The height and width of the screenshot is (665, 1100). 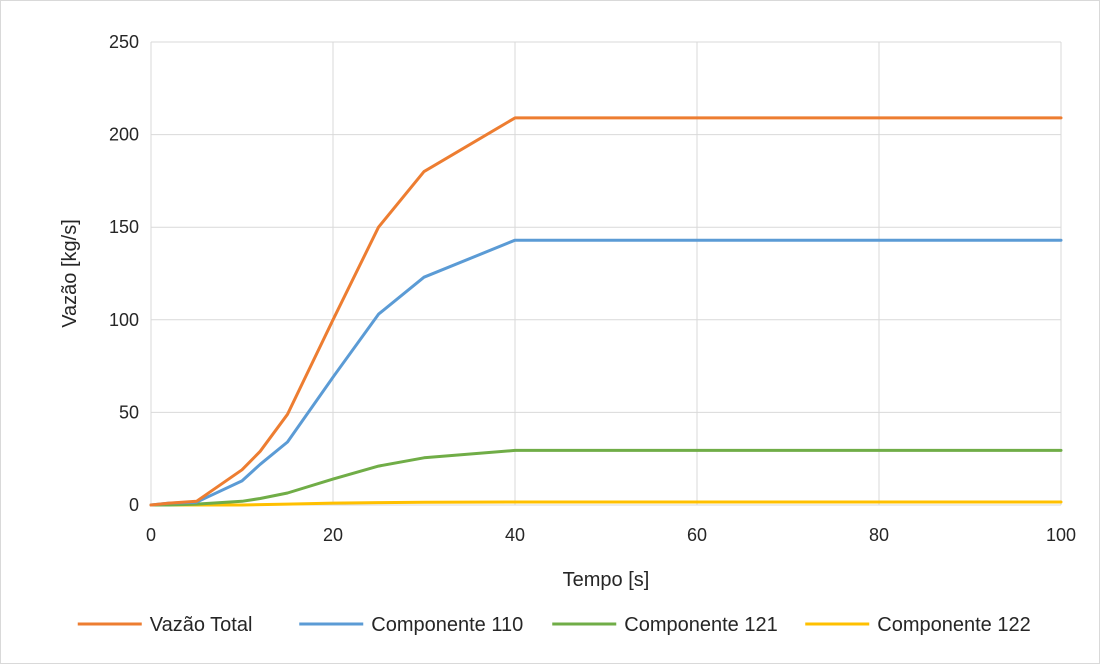 What do you see at coordinates (515, 535) in the screenshot?
I see `x-tick-label: 40` at bounding box center [515, 535].